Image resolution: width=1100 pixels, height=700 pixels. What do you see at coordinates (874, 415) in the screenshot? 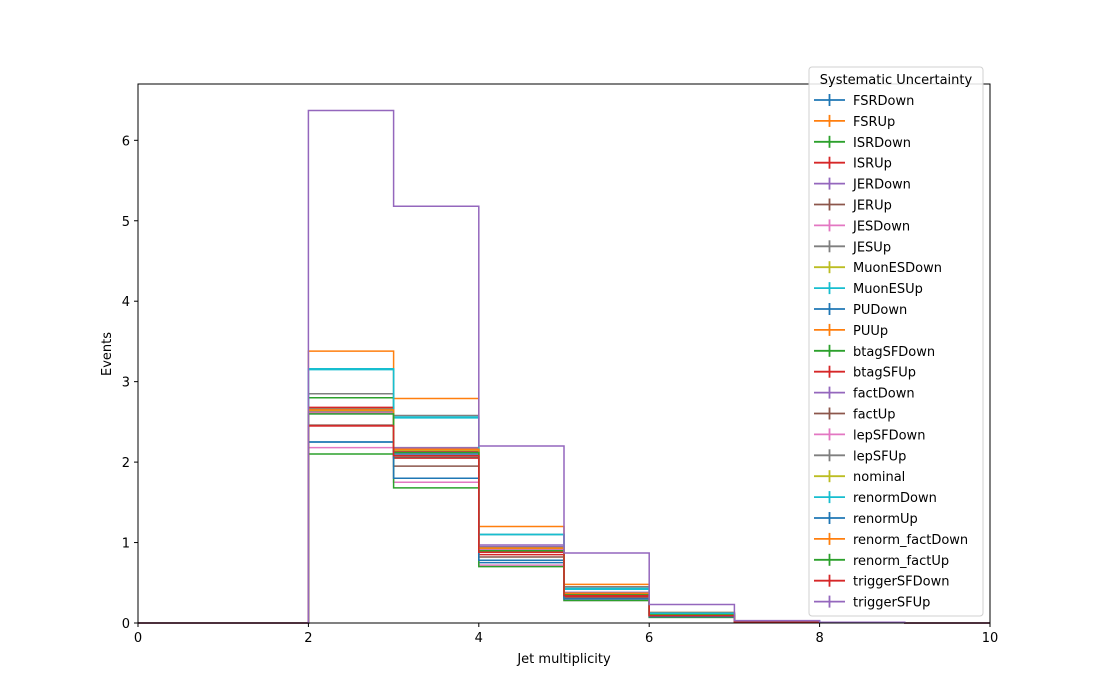
I see `legend-label: factUp` at bounding box center [874, 415].